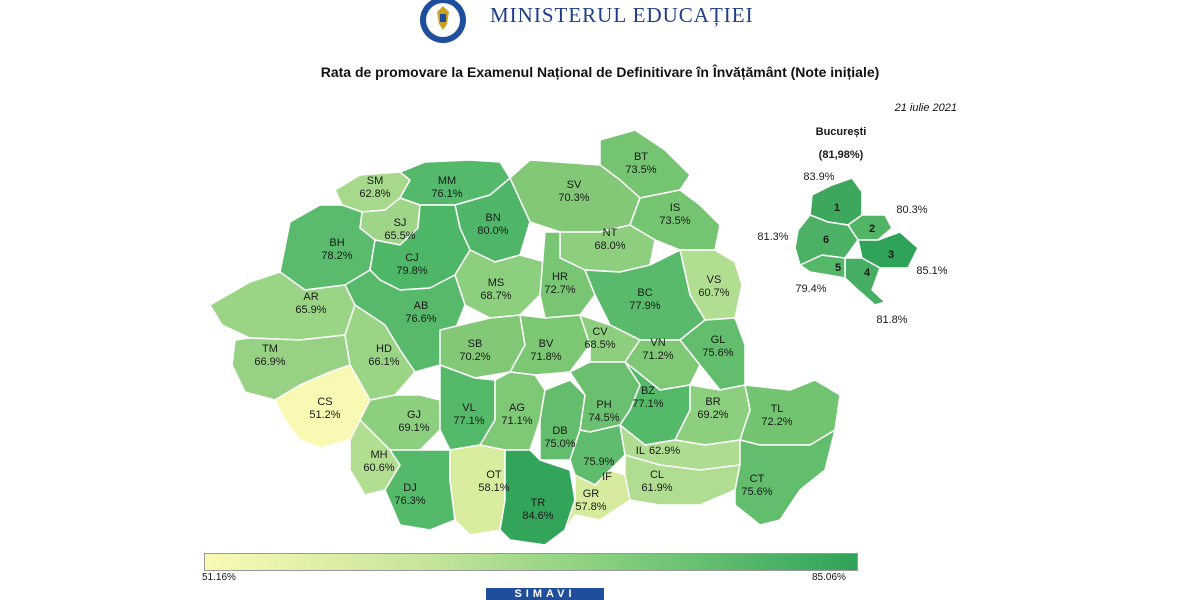 The height and width of the screenshot is (600, 1200). I want to click on legend-min-label: 51.16%, so click(219, 577).